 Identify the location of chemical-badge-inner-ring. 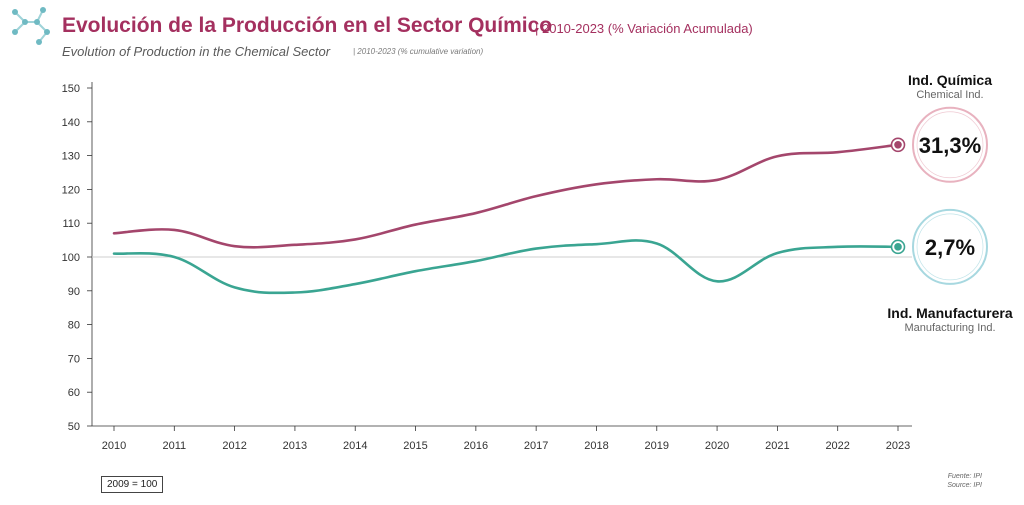
(950, 145).